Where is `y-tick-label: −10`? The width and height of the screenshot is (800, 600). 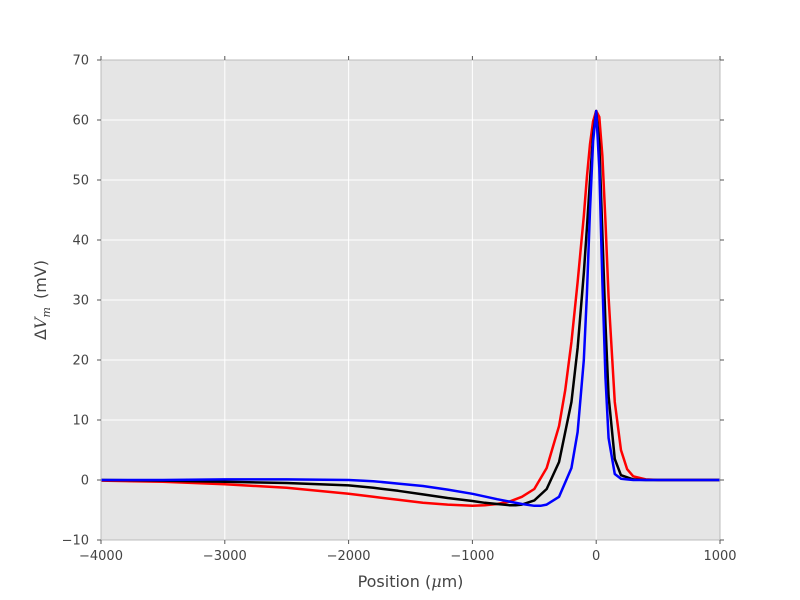 y-tick-label: −10 is located at coordinates (75, 541).